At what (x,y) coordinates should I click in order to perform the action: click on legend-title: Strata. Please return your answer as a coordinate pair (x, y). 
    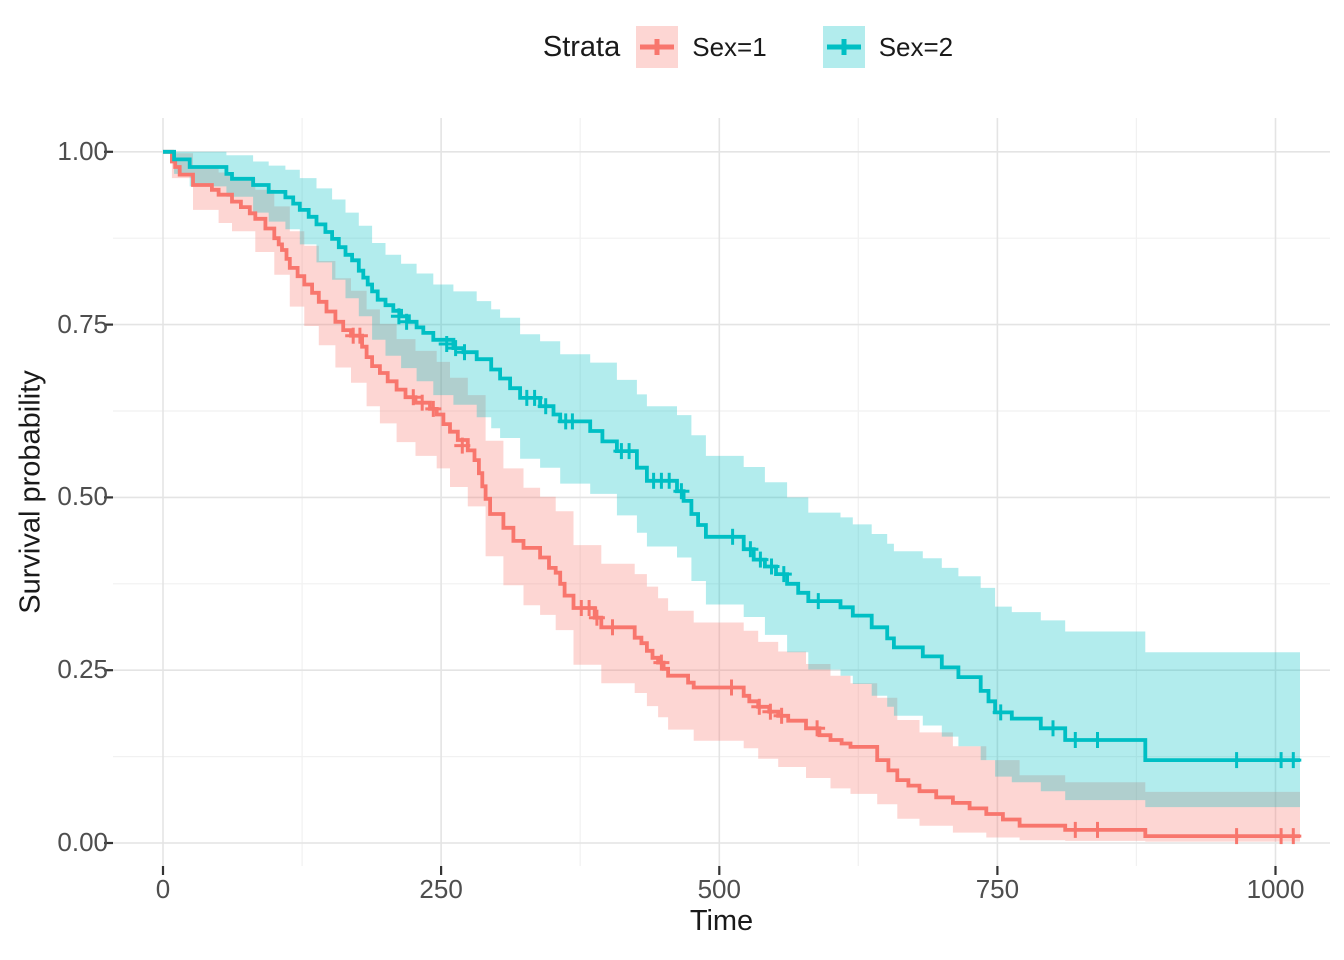
    Looking at the image, I should click on (581, 46).